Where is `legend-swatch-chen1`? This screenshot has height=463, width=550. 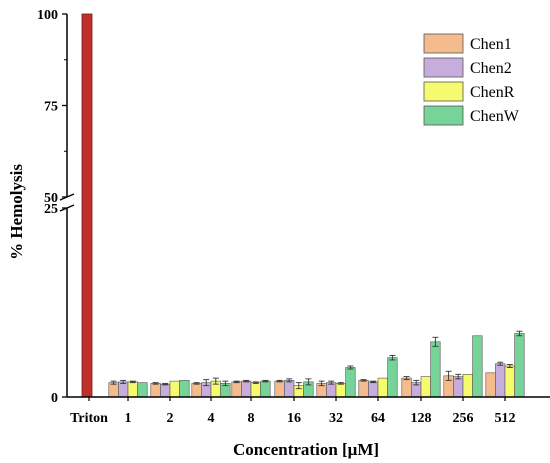
legend-swatch-chen1 is located at coordinates (443, 43).